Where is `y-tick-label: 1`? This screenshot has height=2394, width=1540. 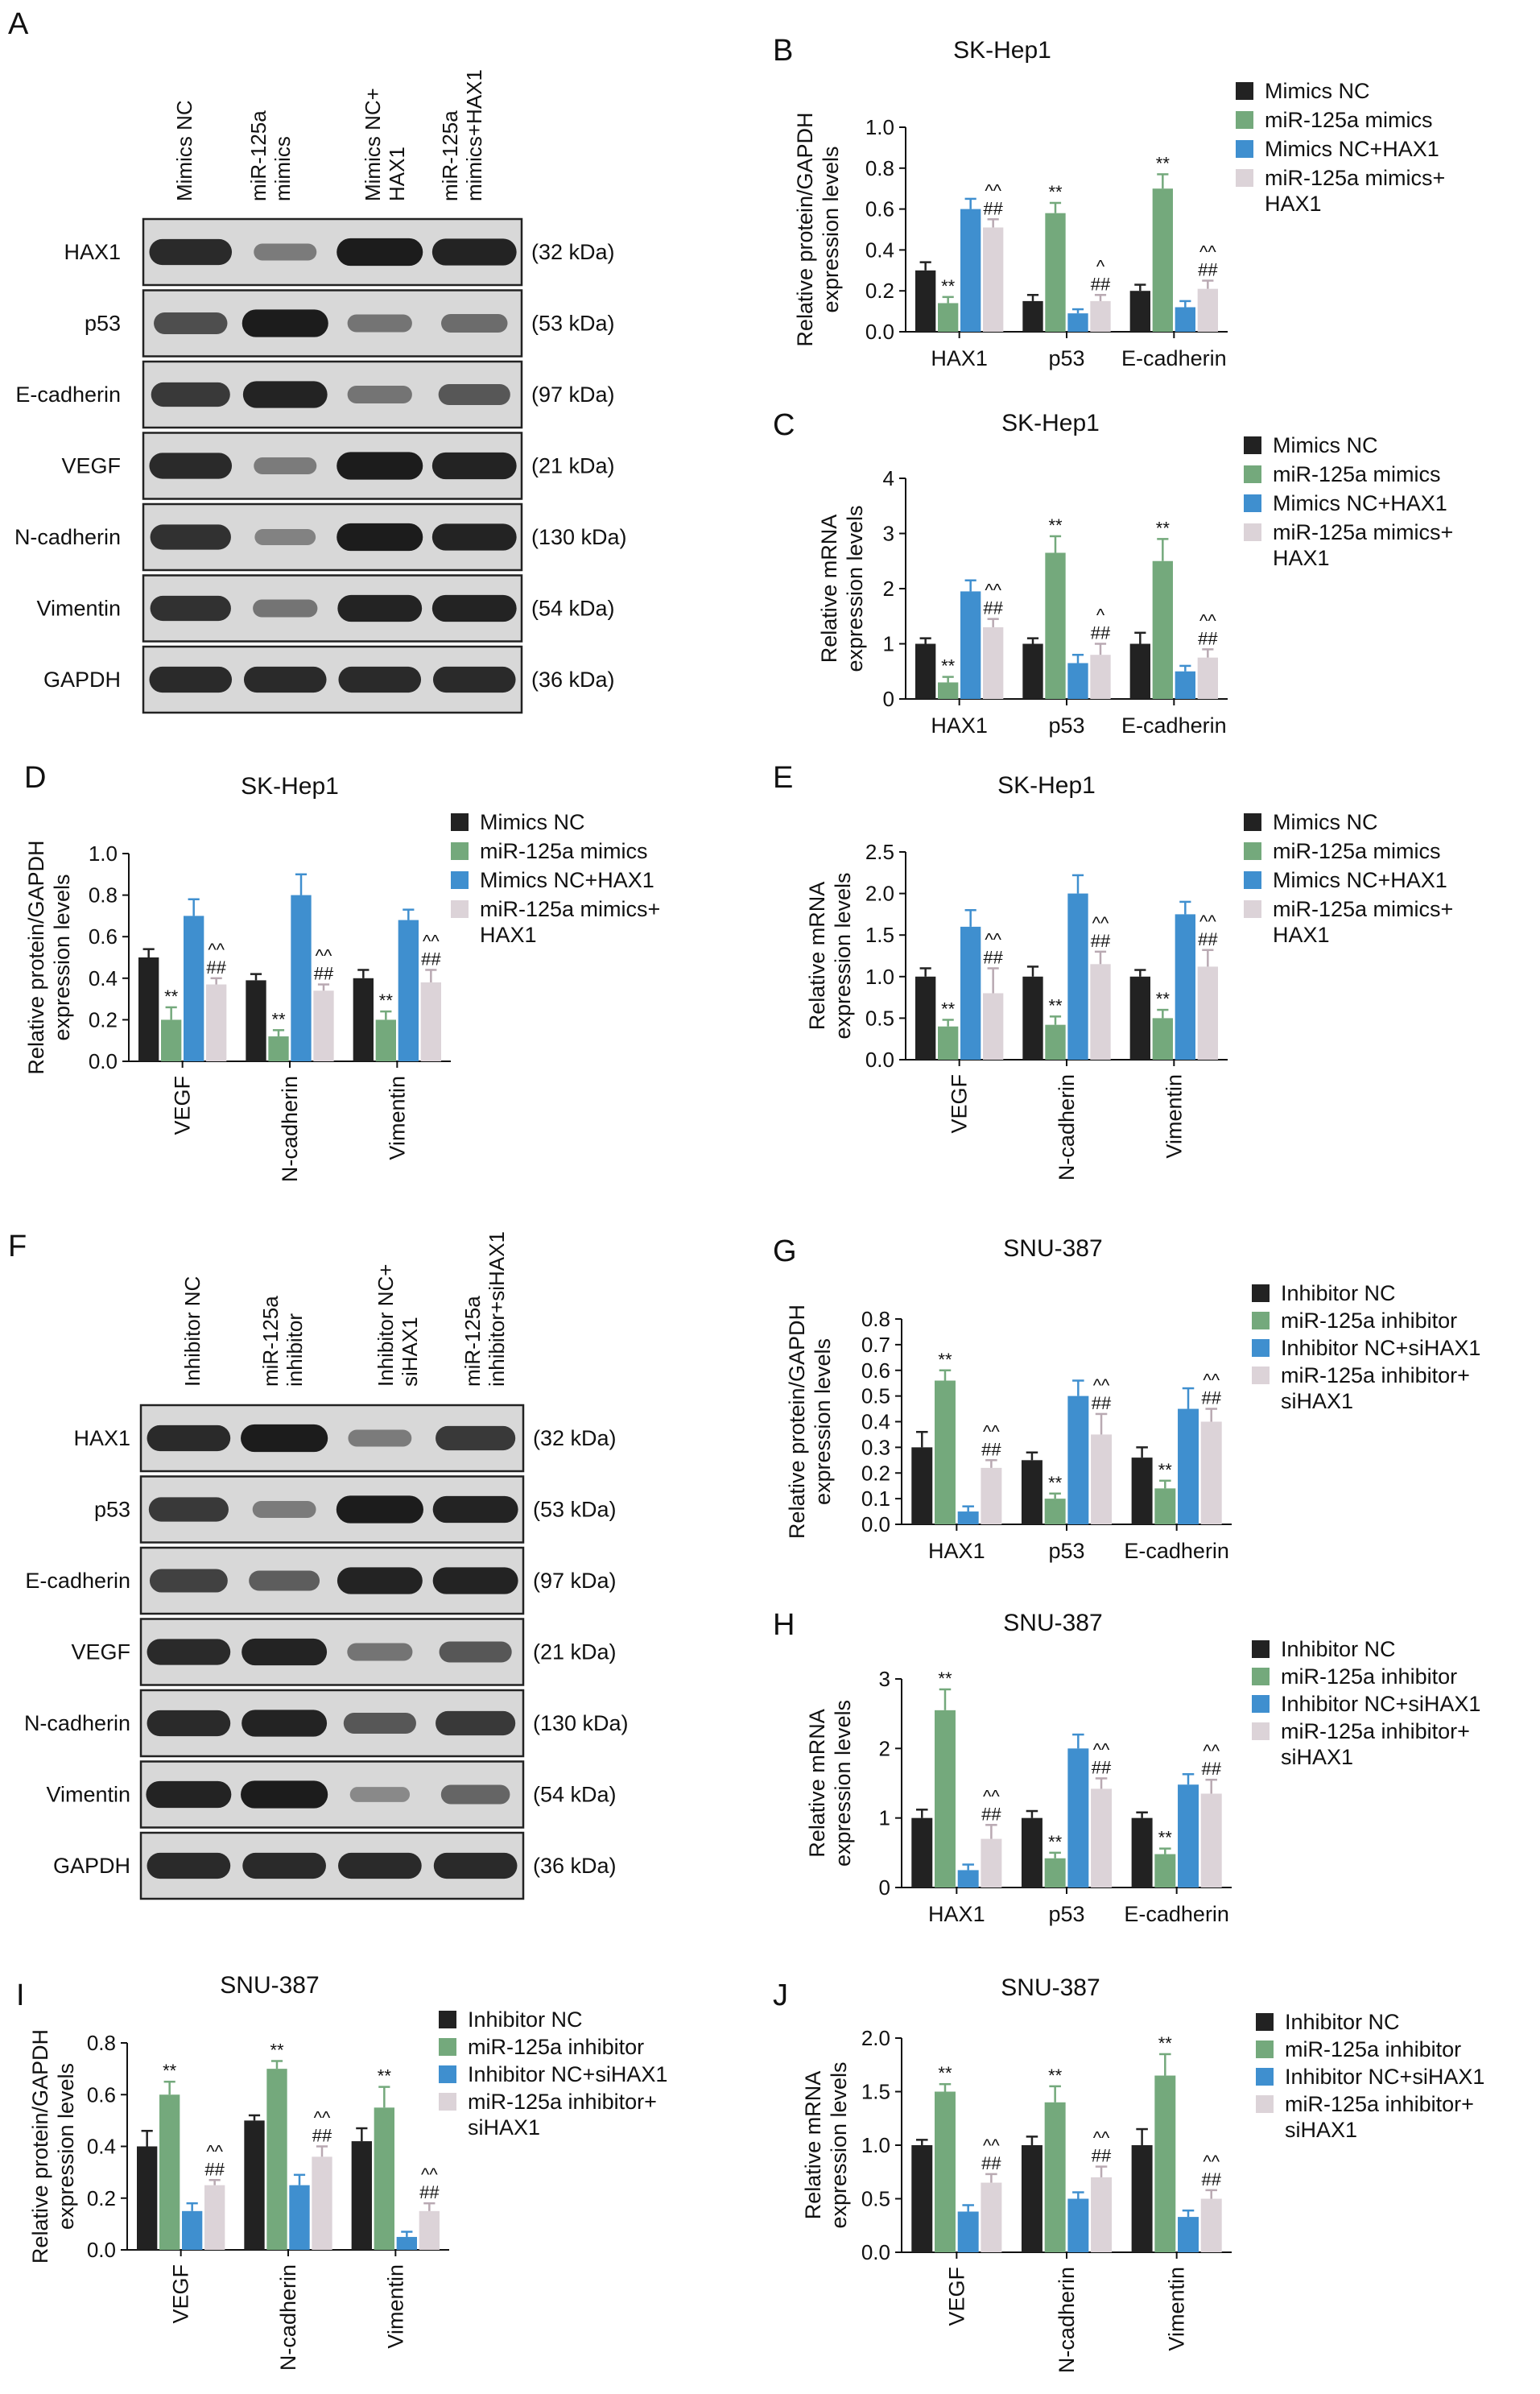
y-tick-label: 1 is located at coordinates (889, 644).